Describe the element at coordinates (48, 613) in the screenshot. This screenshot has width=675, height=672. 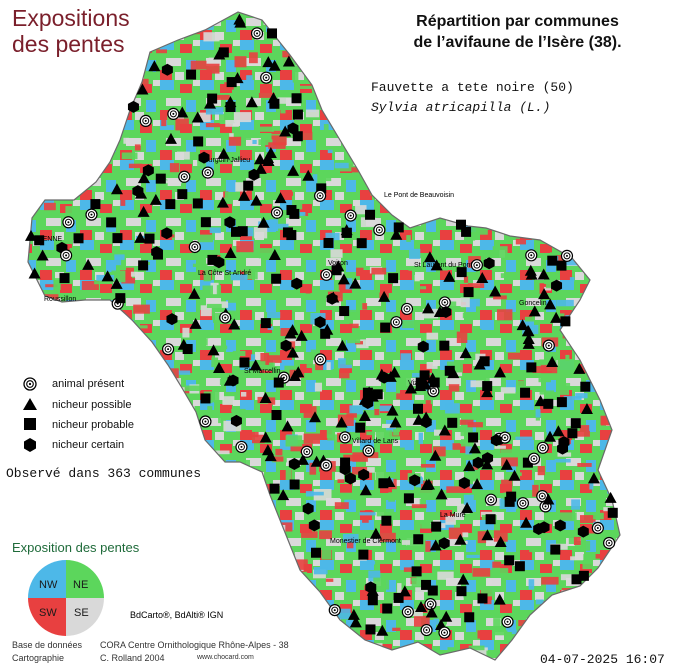
I see `pie-label-sw: SW` at that location.